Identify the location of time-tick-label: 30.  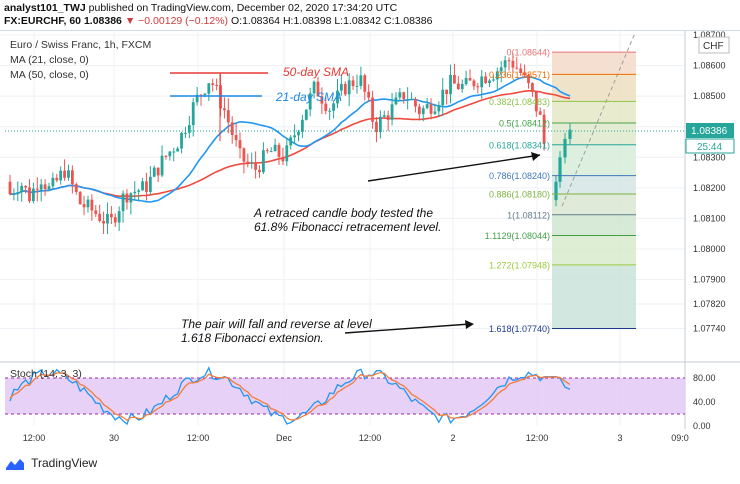
(114, 438).